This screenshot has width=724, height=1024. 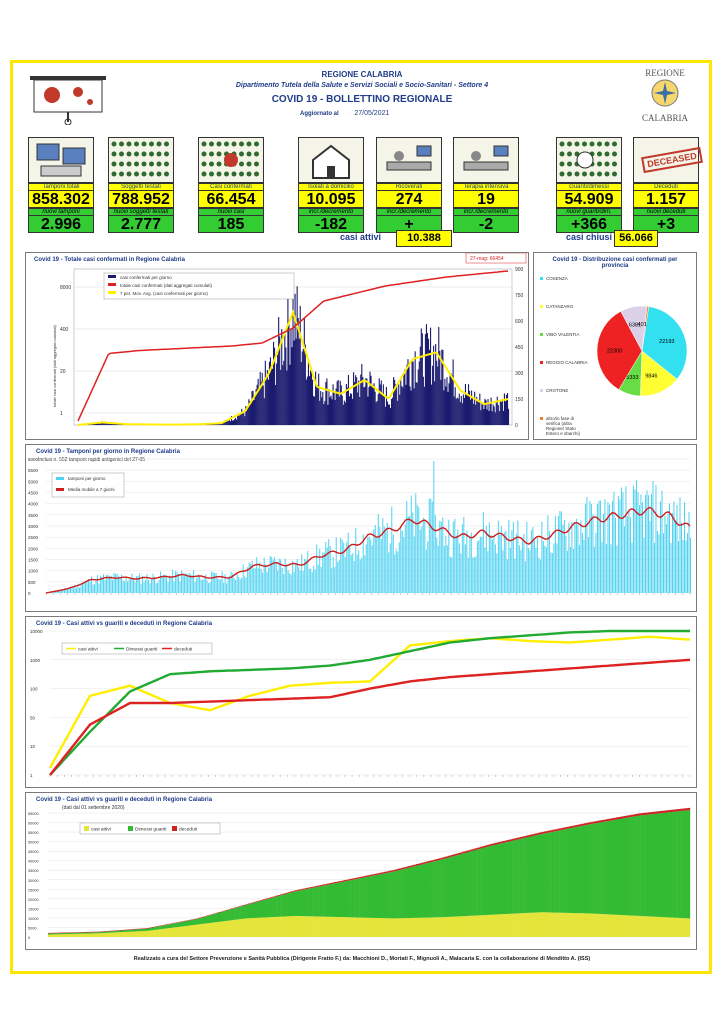 What do you see at coordinates (672, 160) in the screenshot?
I see `deceased-stamp: DECEASED` at bounding box center [672, 160].